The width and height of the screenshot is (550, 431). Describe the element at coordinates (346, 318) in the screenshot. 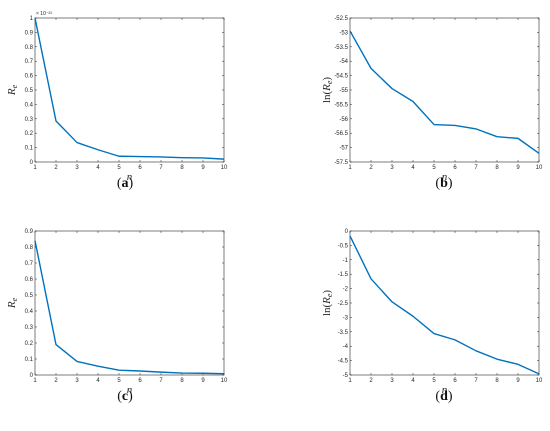

I see `y-tick-label: -3` at that location.